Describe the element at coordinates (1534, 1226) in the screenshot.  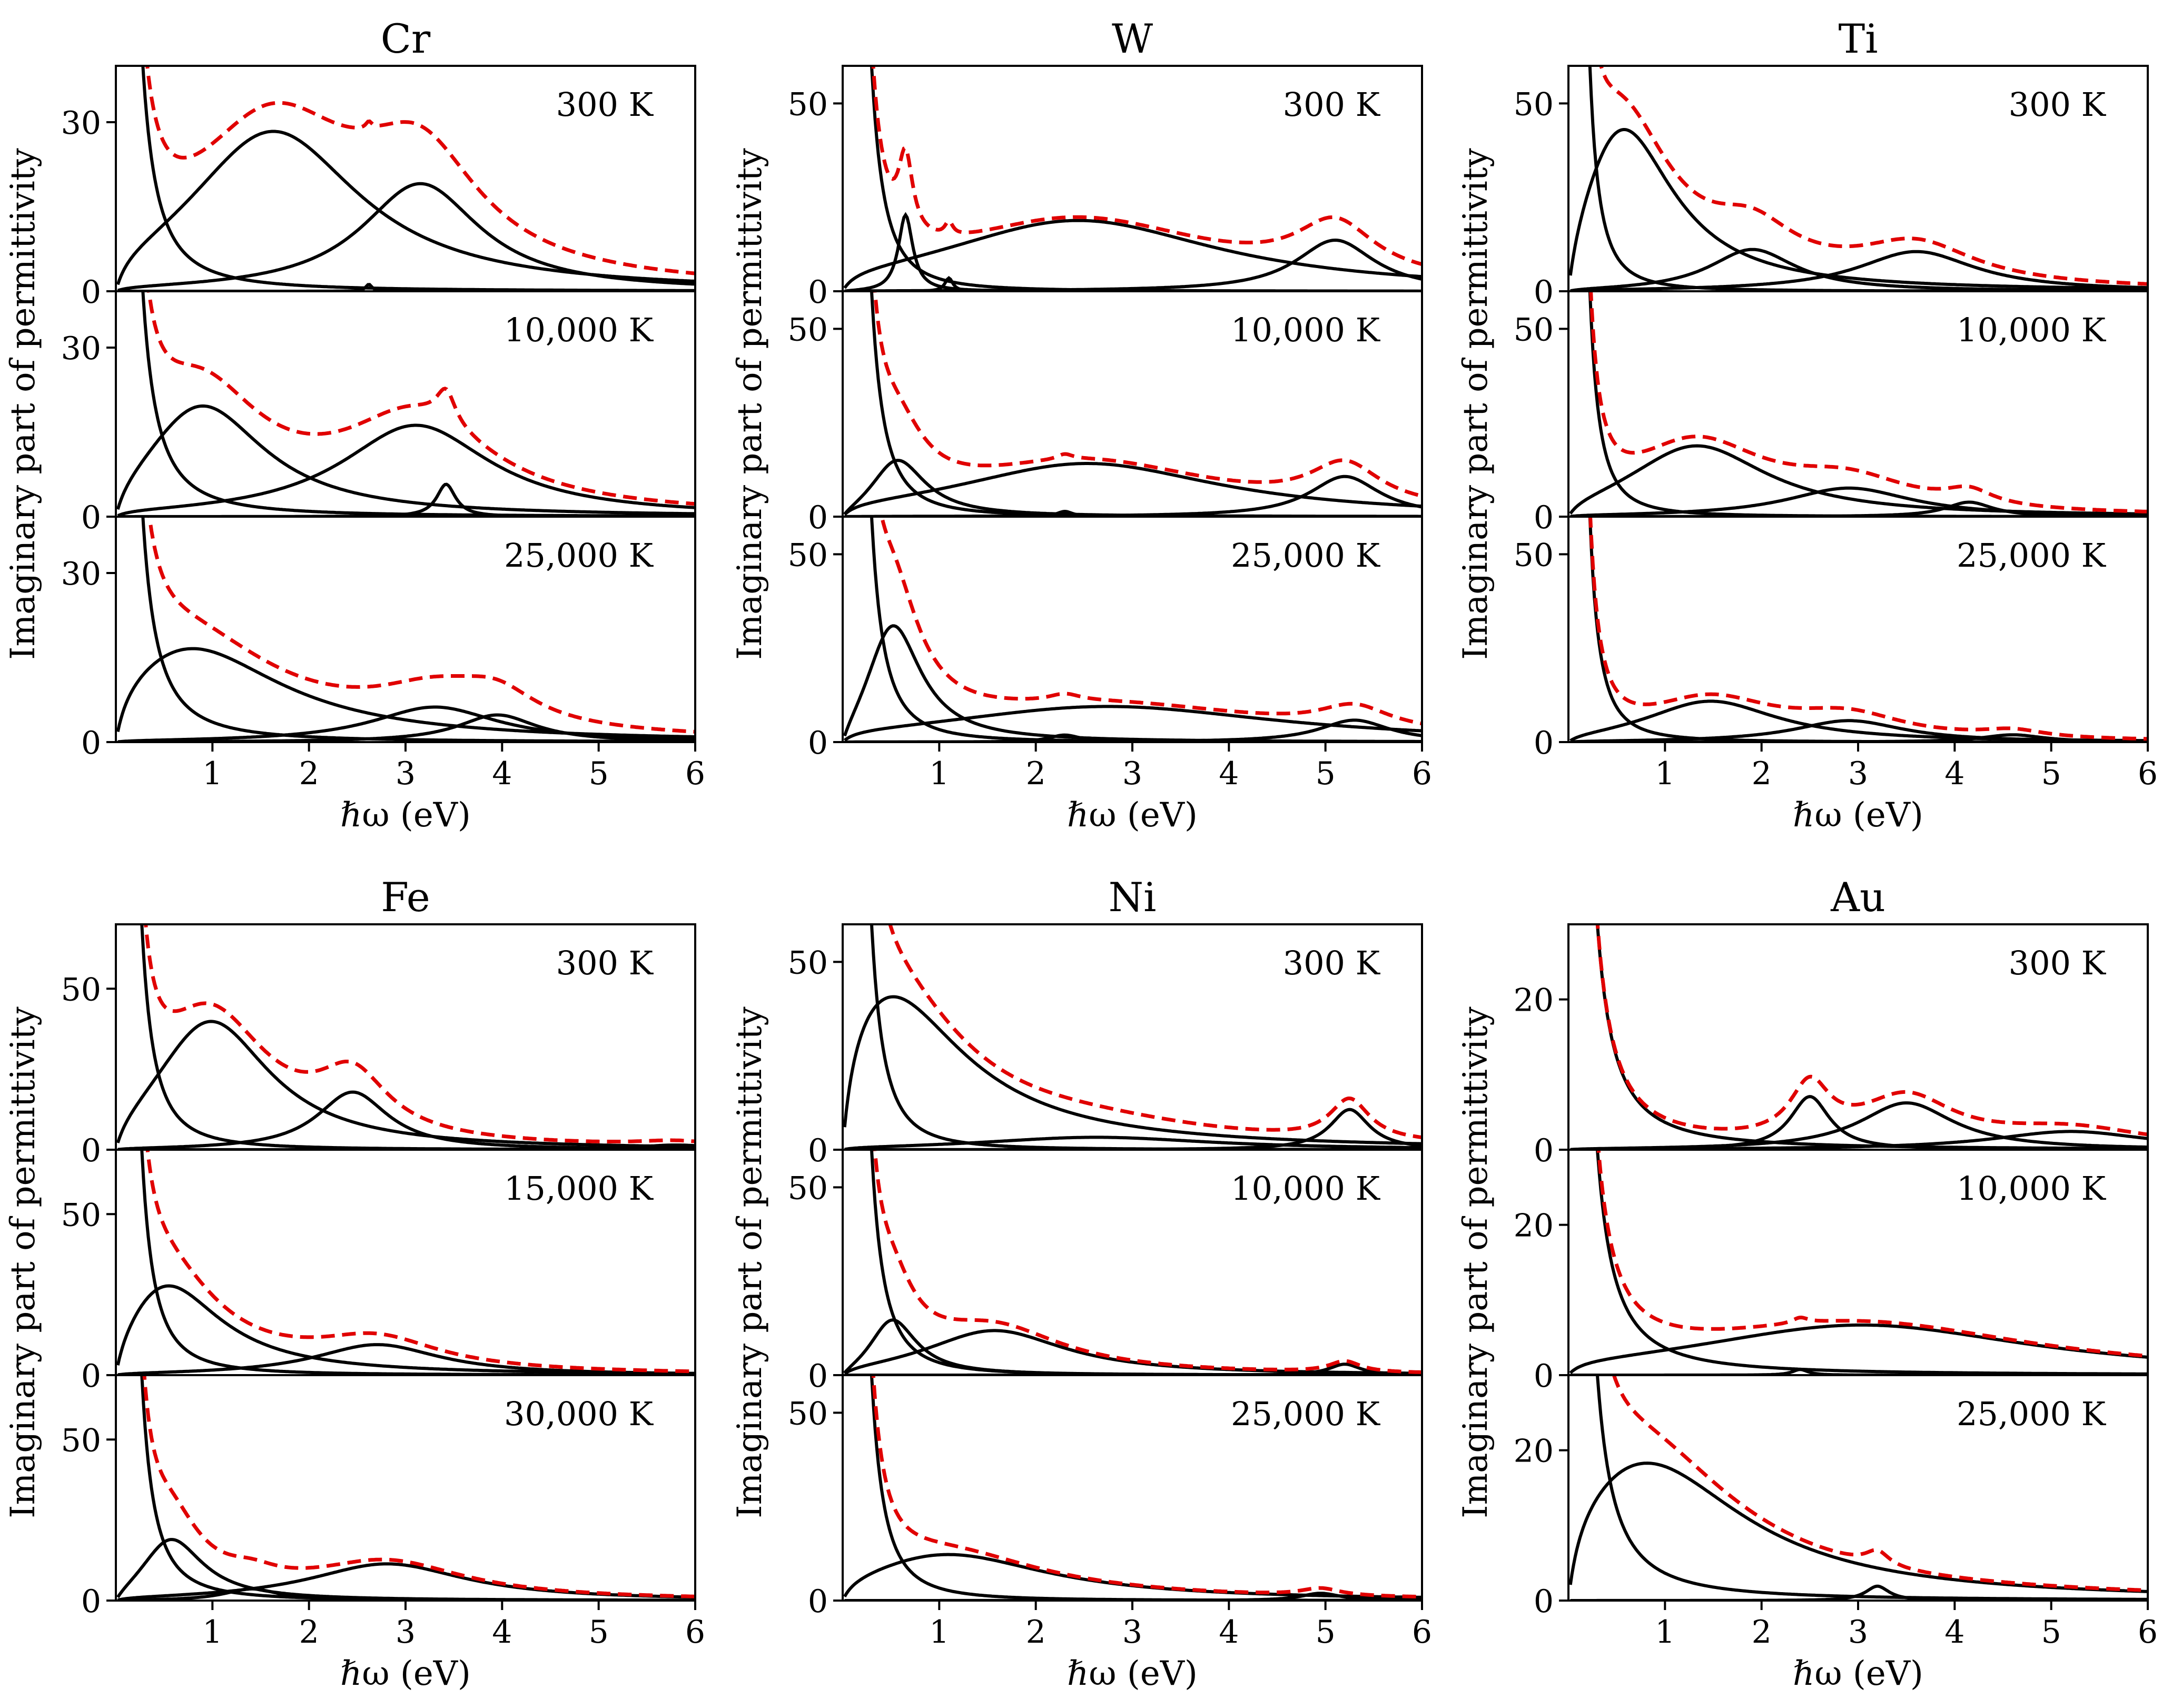
I see `y-tick-label: 20` at that location.